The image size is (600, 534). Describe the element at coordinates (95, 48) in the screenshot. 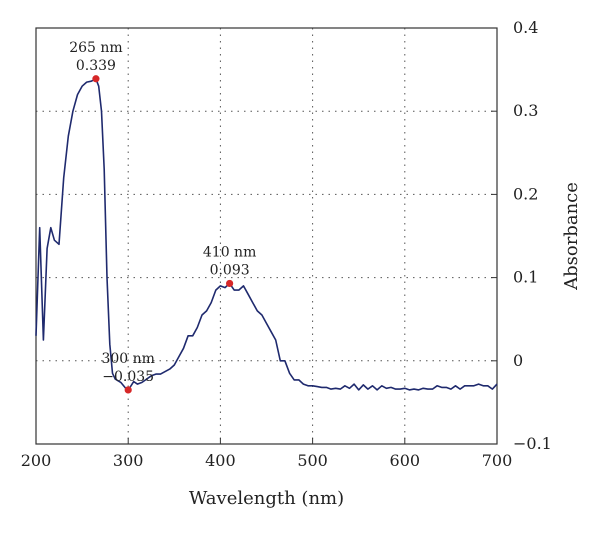

I see `annotation-wavelength-0: 265 nm` at that location.